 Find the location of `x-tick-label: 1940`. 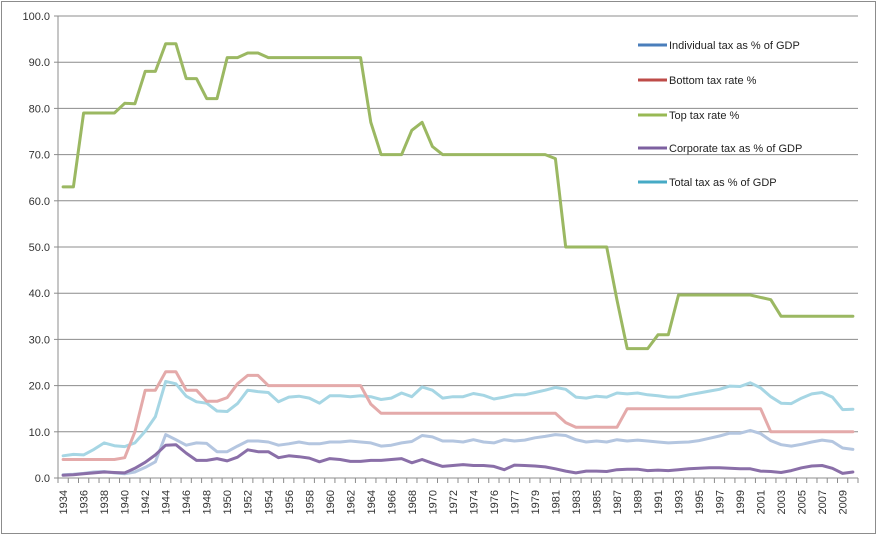

x-tick-label: 1940 is located at coordinates (126, 502).